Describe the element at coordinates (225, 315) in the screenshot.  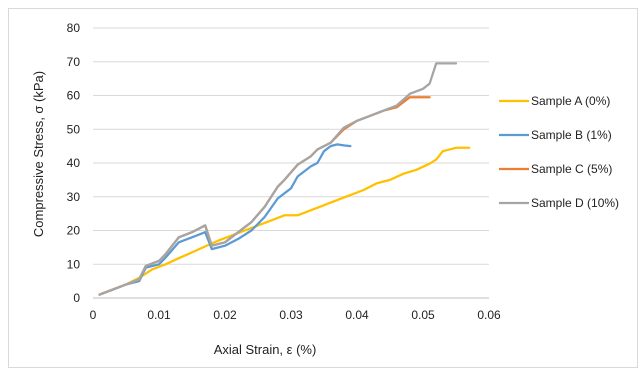
I see `x-tick-label: 0.02` at that location.